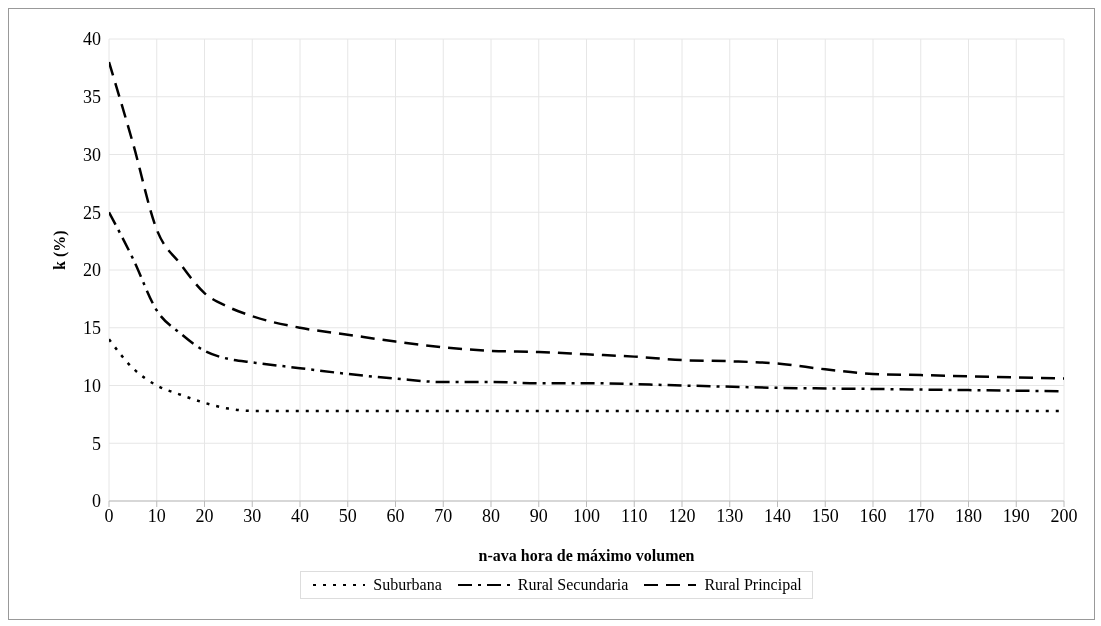 The height and width of the screenshot is (626, 1101). I want to click on legend-label: Rural Secundaria, so click(573, 585).